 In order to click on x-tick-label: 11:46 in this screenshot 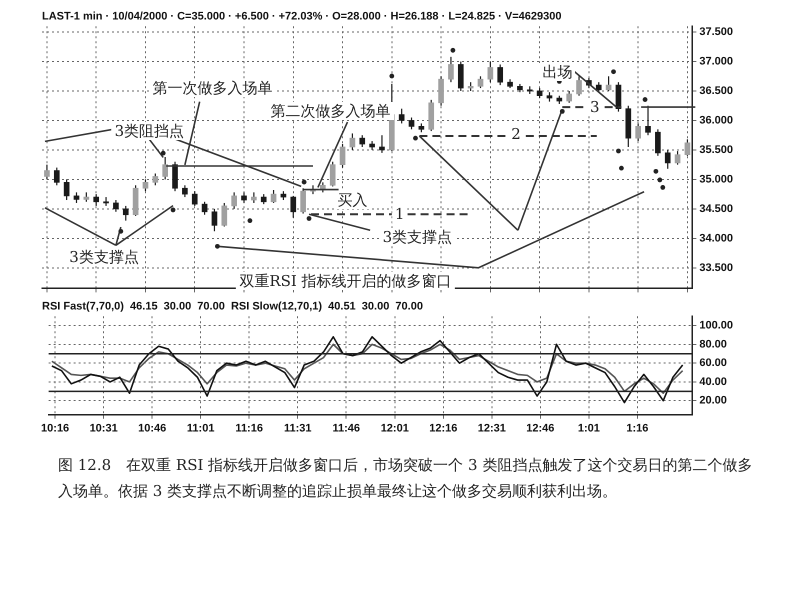, I will do `click(346, 428)`.